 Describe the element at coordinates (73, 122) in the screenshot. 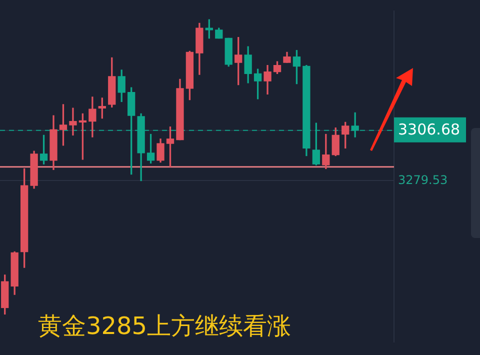

I see `candlestick` at that location.